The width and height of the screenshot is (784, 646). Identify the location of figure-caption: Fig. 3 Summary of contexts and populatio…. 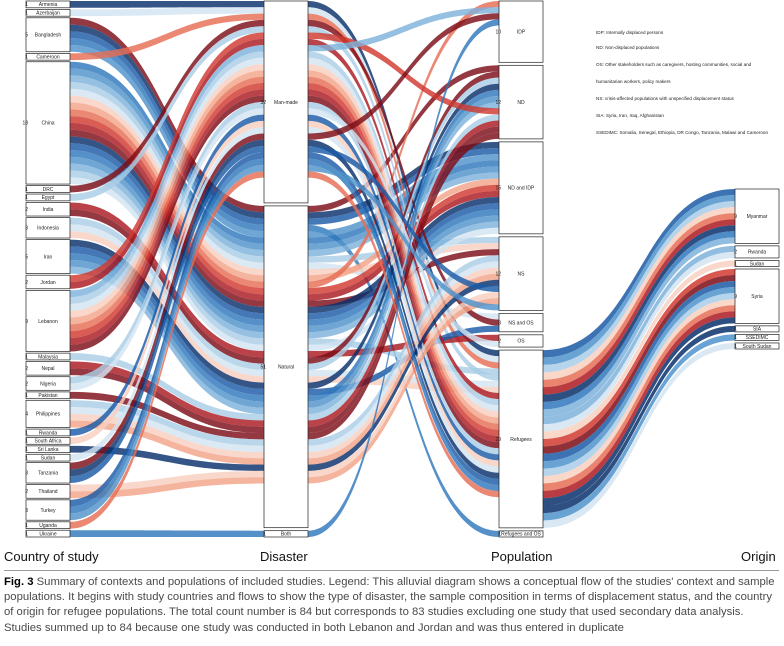
(393, 603).